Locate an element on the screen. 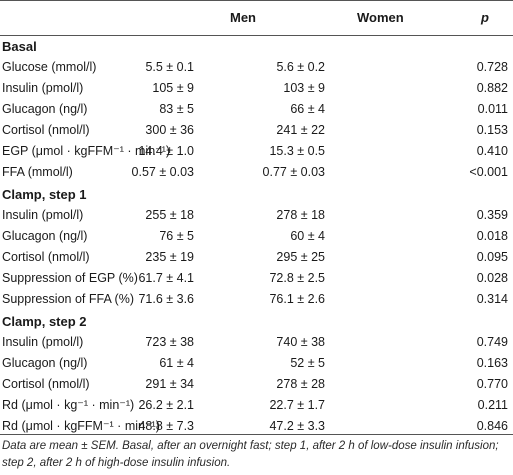 This screenshot has height=475, width=513. row-label: Suppression of FFA (%) is located at coordinates (68, 299).